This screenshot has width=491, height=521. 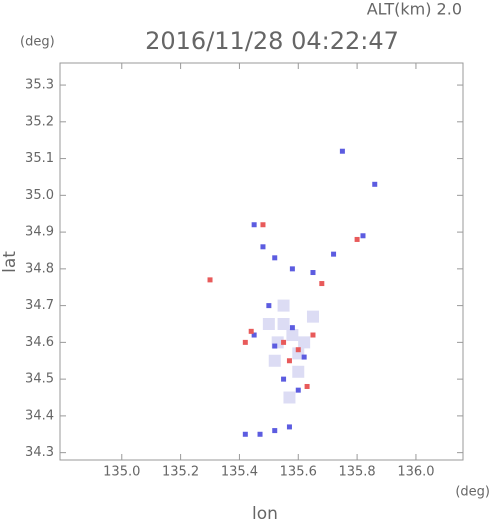 What do you see at coordinates (272, 41) in the screenshot?
I see `chart-title: 2016/11/28 04:22:47` at bounding box center [272, 41].